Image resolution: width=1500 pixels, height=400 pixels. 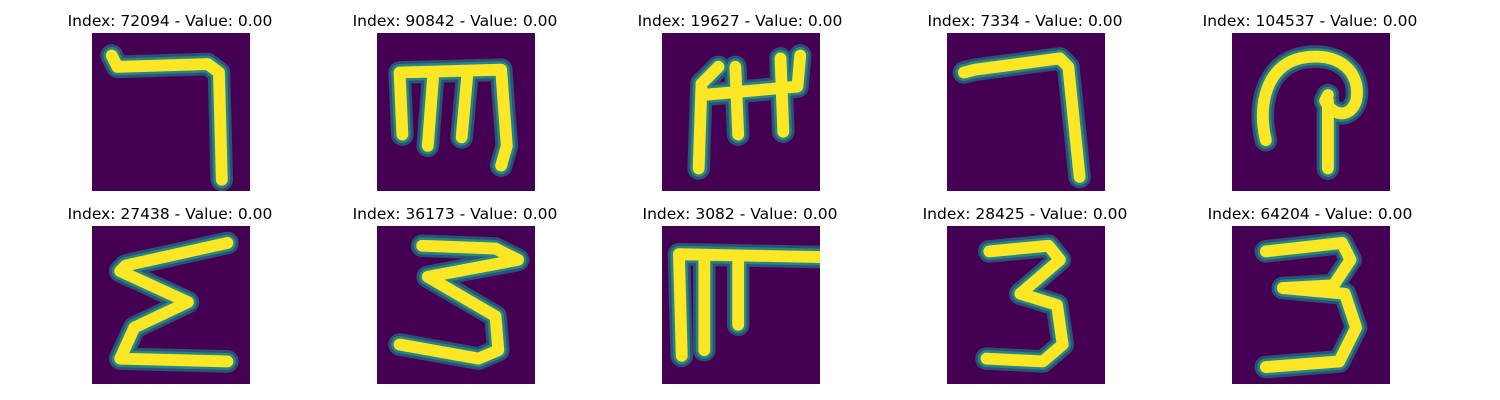 I want to click on glyph-loop, so click(x=1310, y=112).